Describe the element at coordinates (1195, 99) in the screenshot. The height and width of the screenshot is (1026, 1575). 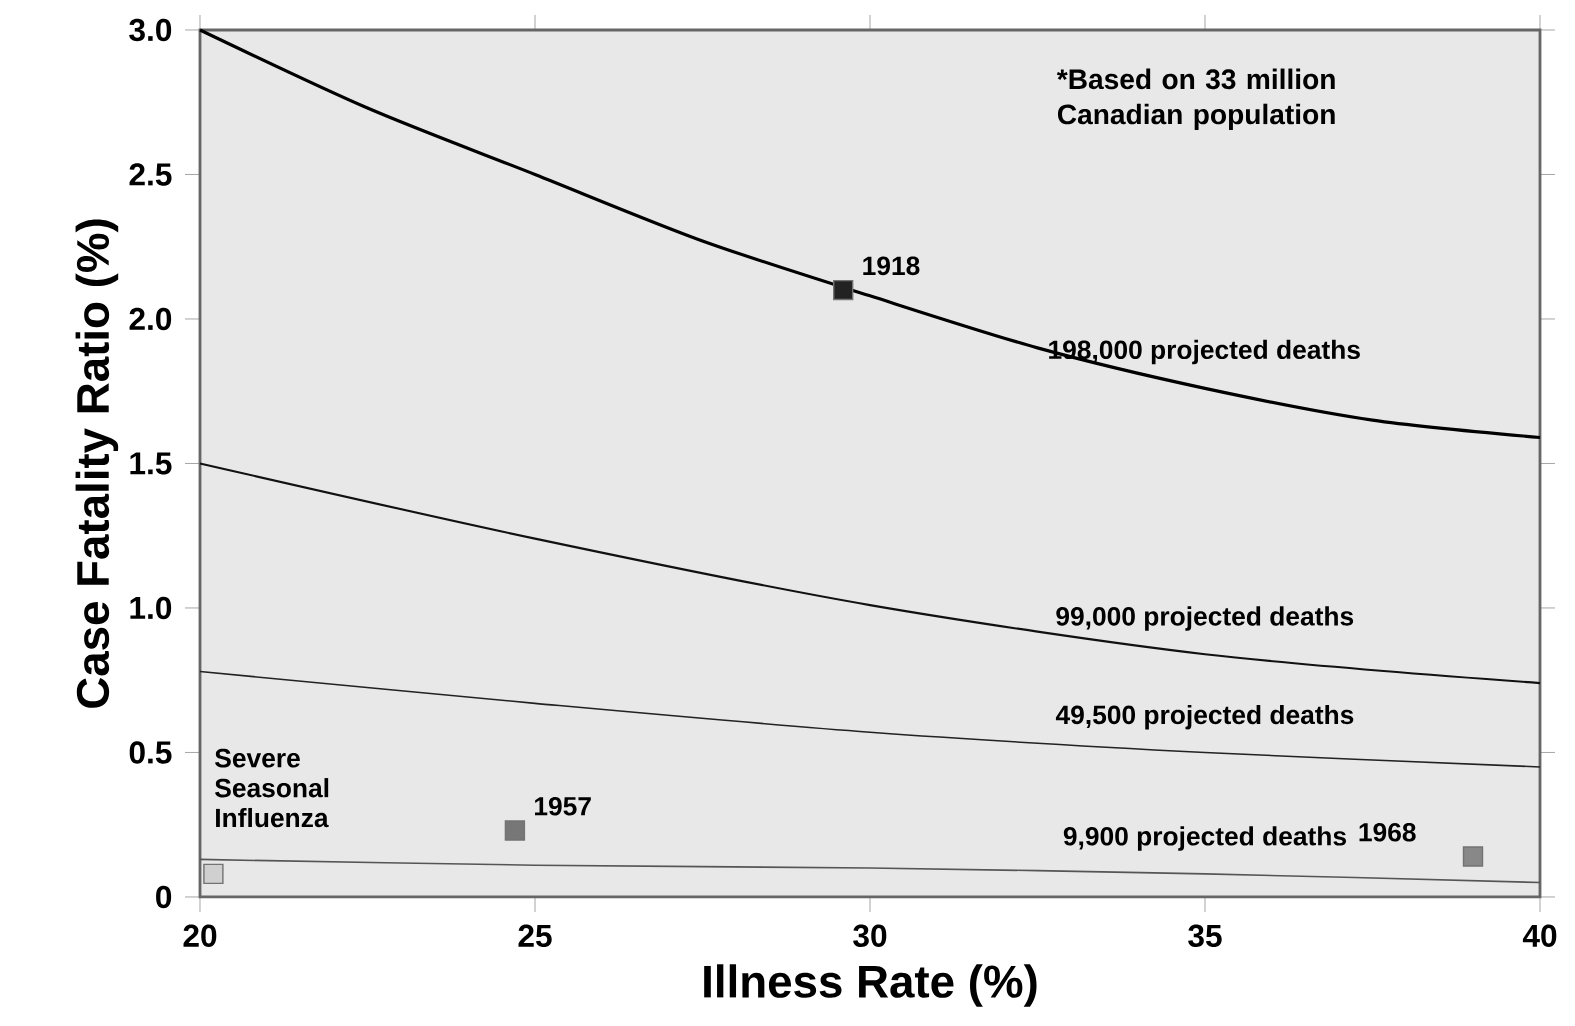
I see `annotation: *Based on 33 million Canadian population` at that location.